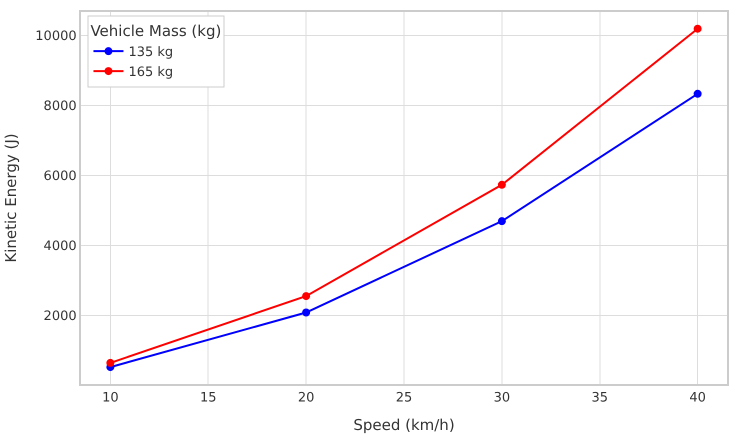 The height and width of the screenshot is (441, 739). Describe the element at coordinates (502, 398) in the screenshot. I see `x-tick-label: 30` at that location.